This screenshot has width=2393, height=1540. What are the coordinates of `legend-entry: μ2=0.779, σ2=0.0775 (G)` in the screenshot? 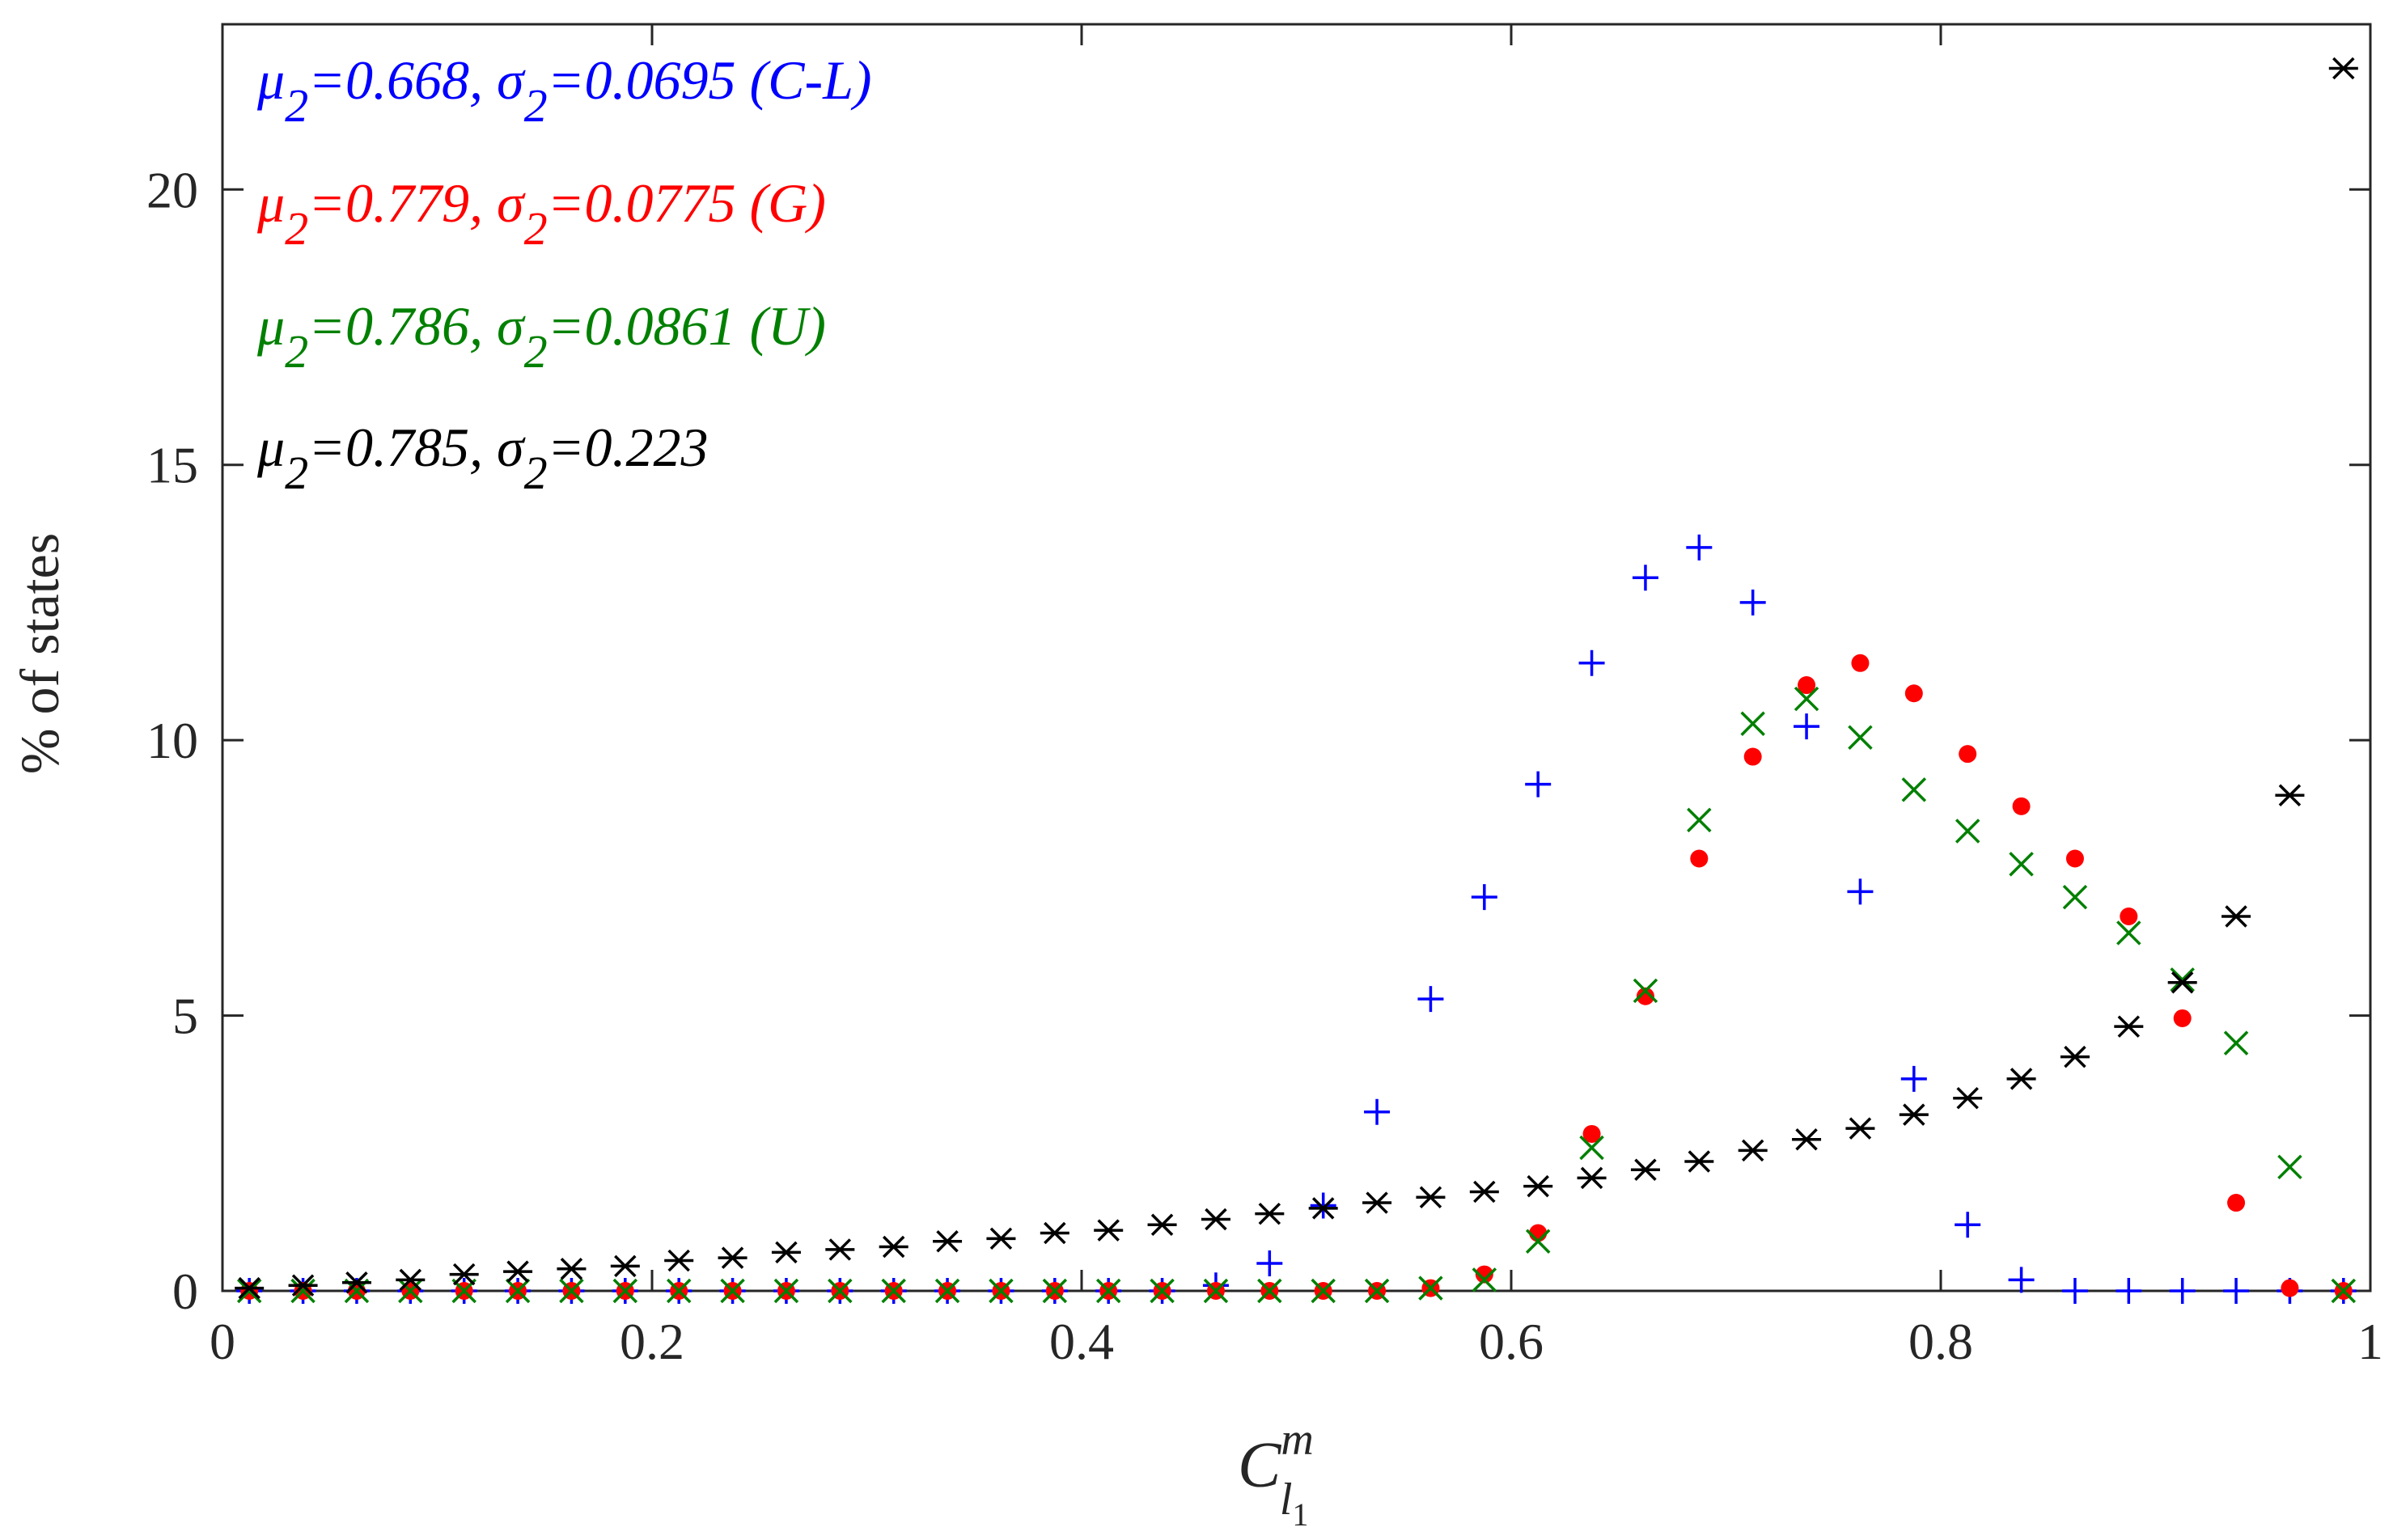 It's located at (541, 213).